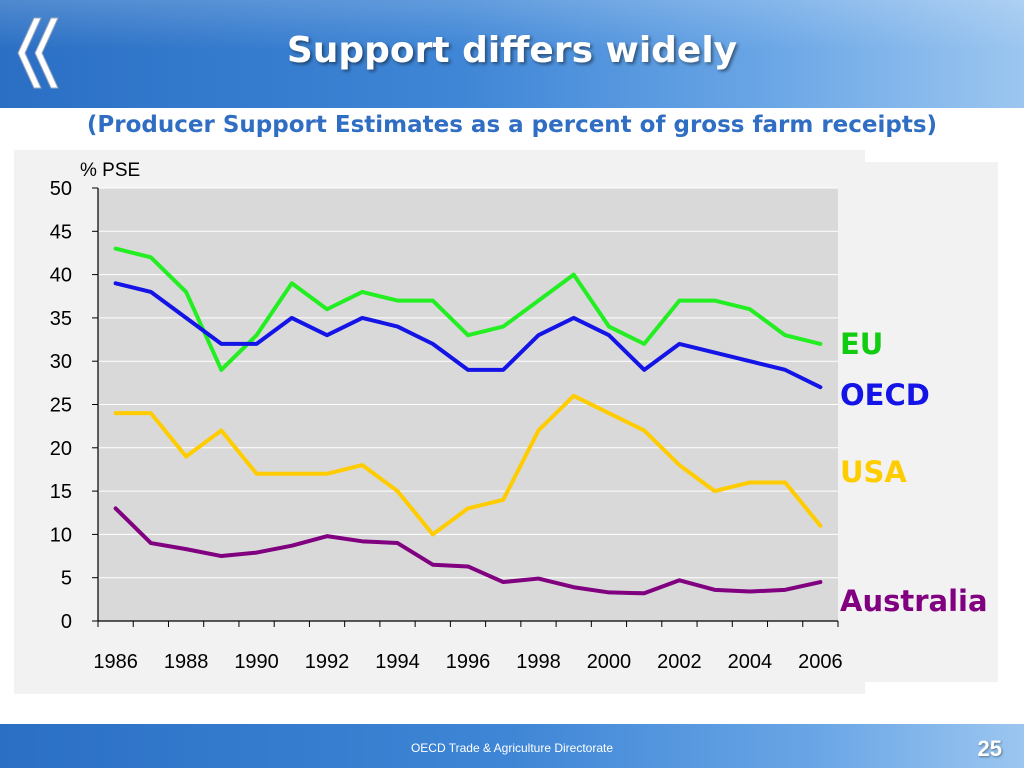 This screenshot has width=1024, height=768. What do you see at coordinates (38, 53) in the screenshot?
I see `oecd-logo-icon` at bounding box center [38, 53].